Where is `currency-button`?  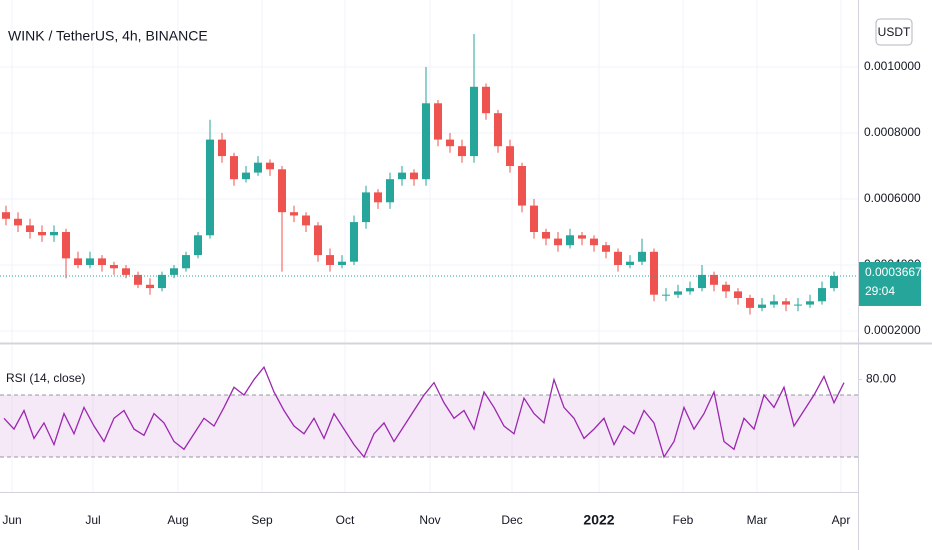 currency-button is located at coordinates (894, 32).